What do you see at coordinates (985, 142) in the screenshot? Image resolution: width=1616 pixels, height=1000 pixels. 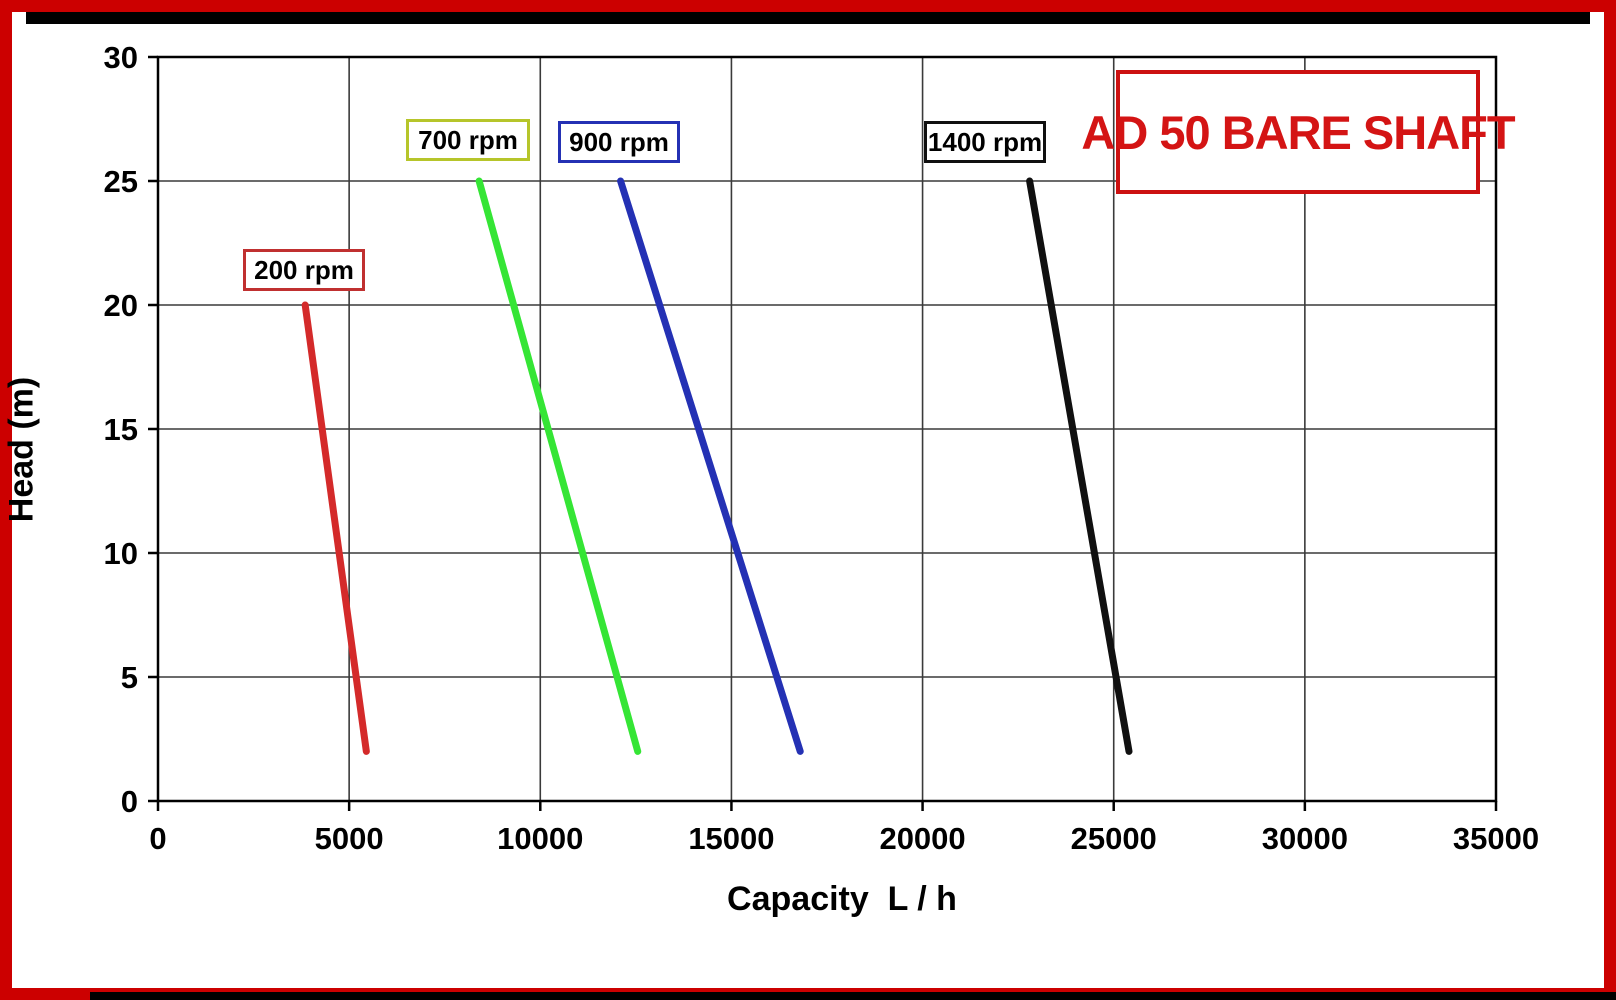 I see `series-label-1400rpm: 1400 rpm` at bounding box center [985, 142].